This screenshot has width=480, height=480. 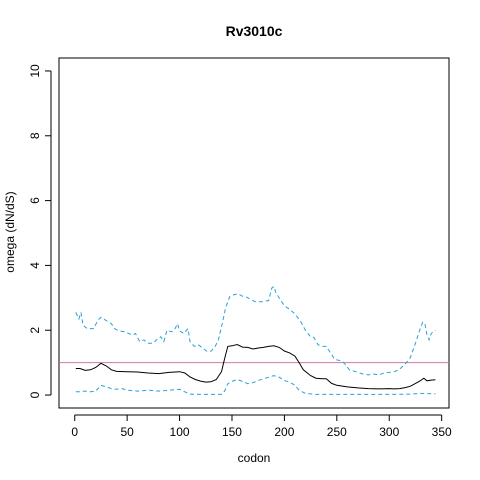 What do you see at coordinates (35, 135) in the screenshot?
I see `y-tick-label: 8` at bounding box center [35, 135].